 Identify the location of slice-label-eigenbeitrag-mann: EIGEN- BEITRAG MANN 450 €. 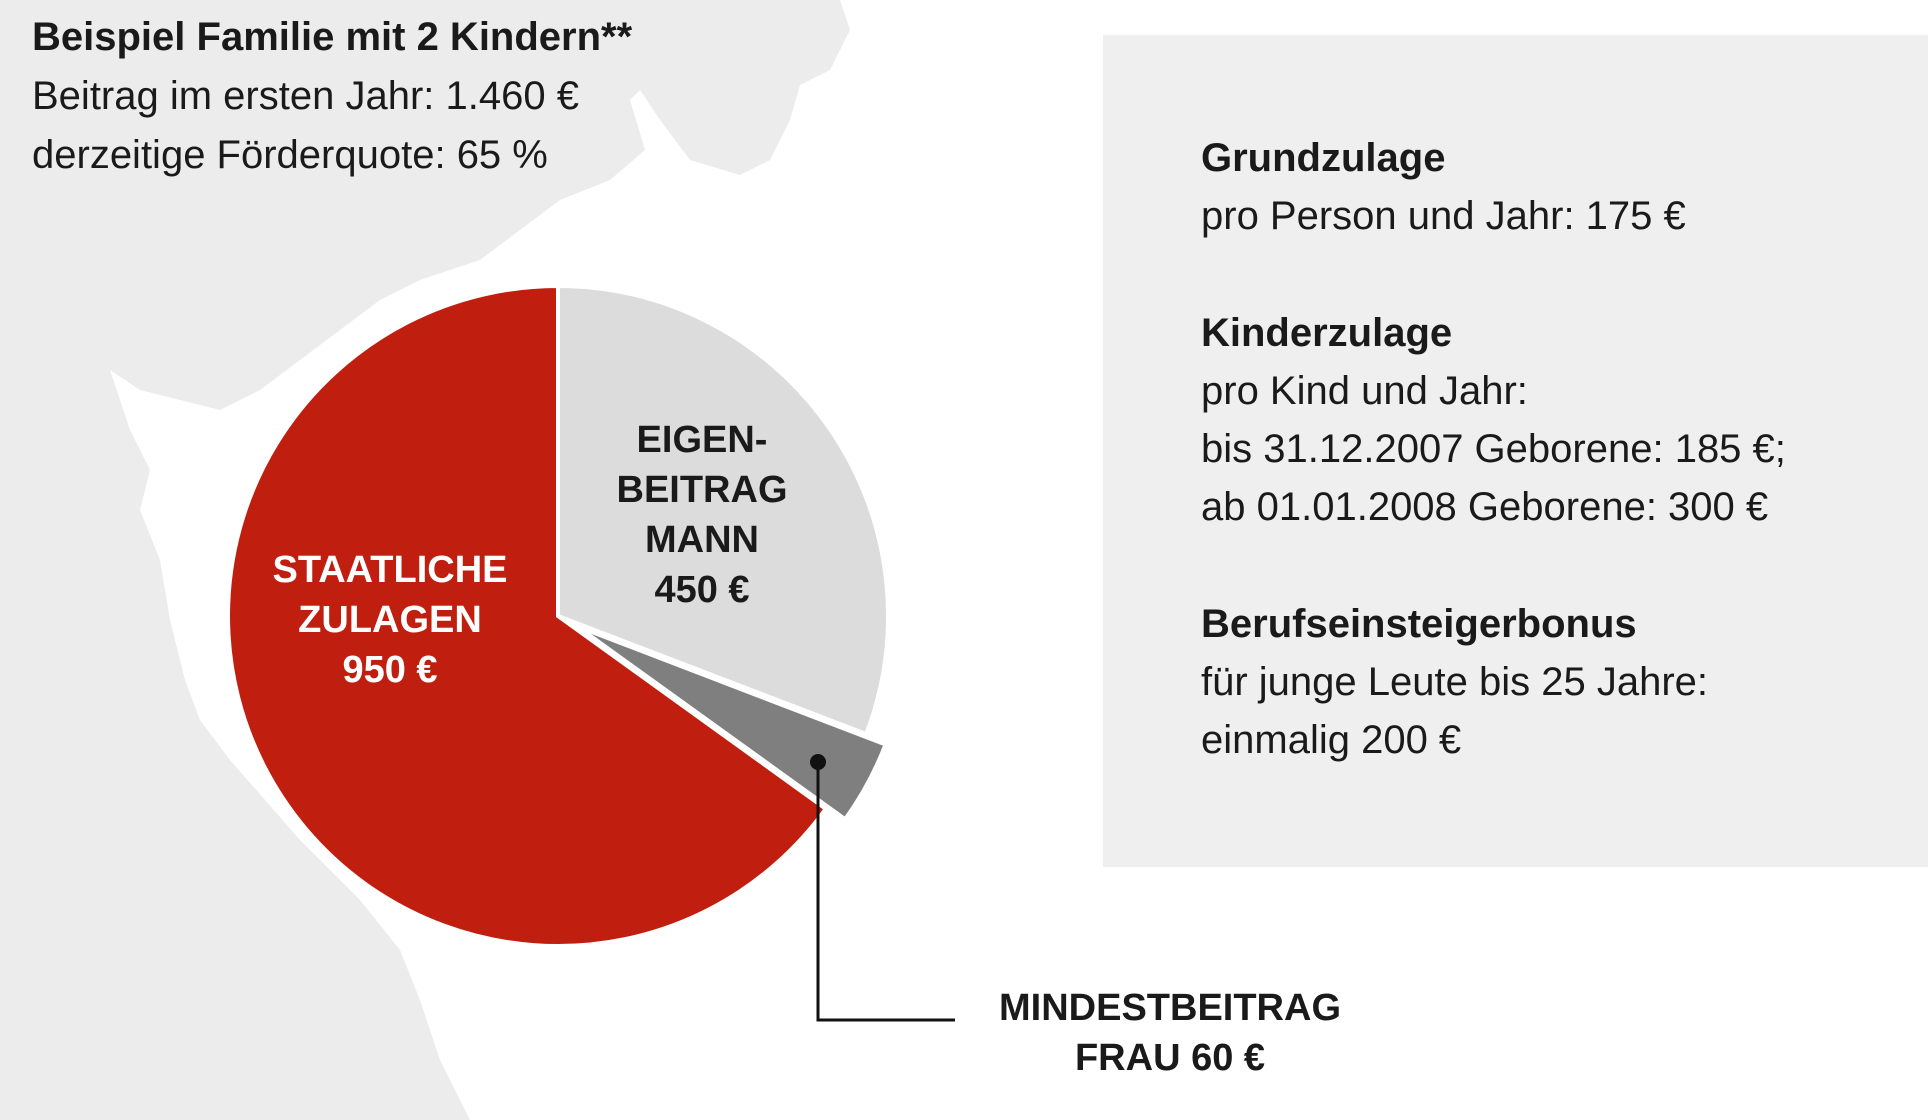
(702, 515).